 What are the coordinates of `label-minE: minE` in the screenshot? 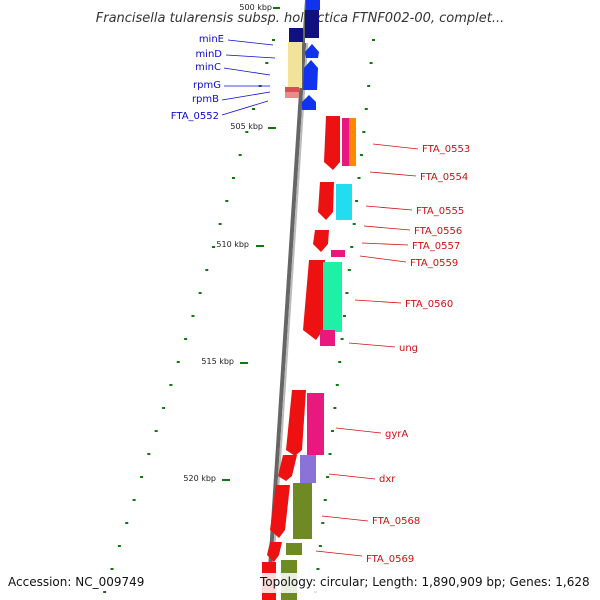 It's located at (211, 39).